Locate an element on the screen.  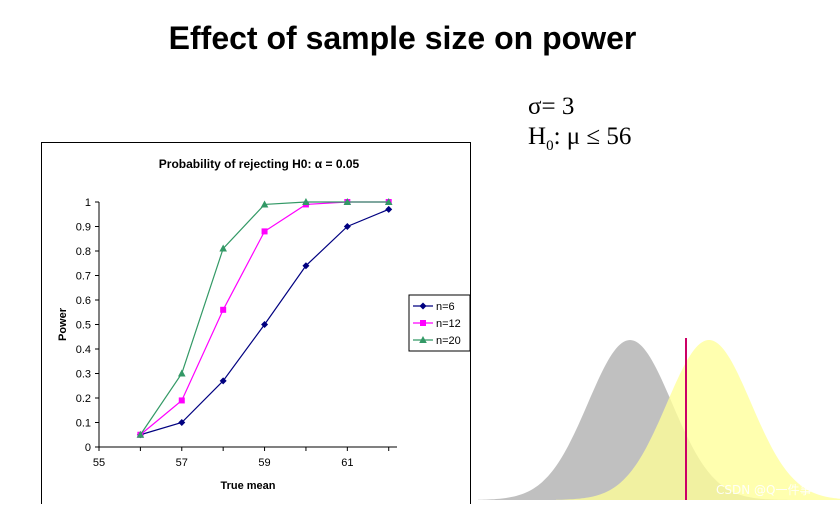
y-tick-label: 0.6 is located at coordinates (83, 301).